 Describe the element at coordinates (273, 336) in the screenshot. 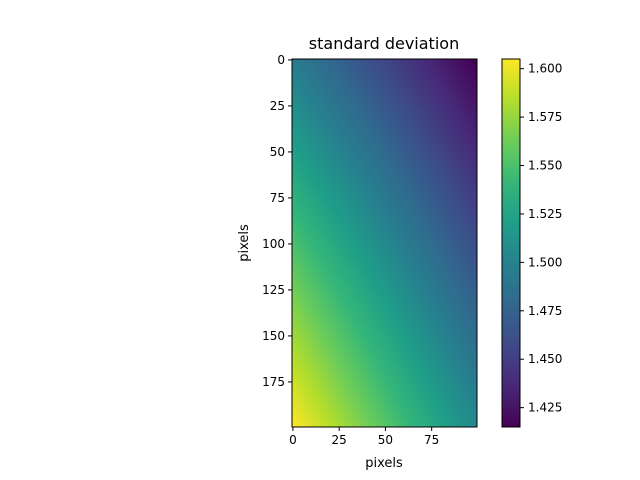

I see `y-tick-label: 150` at that location.